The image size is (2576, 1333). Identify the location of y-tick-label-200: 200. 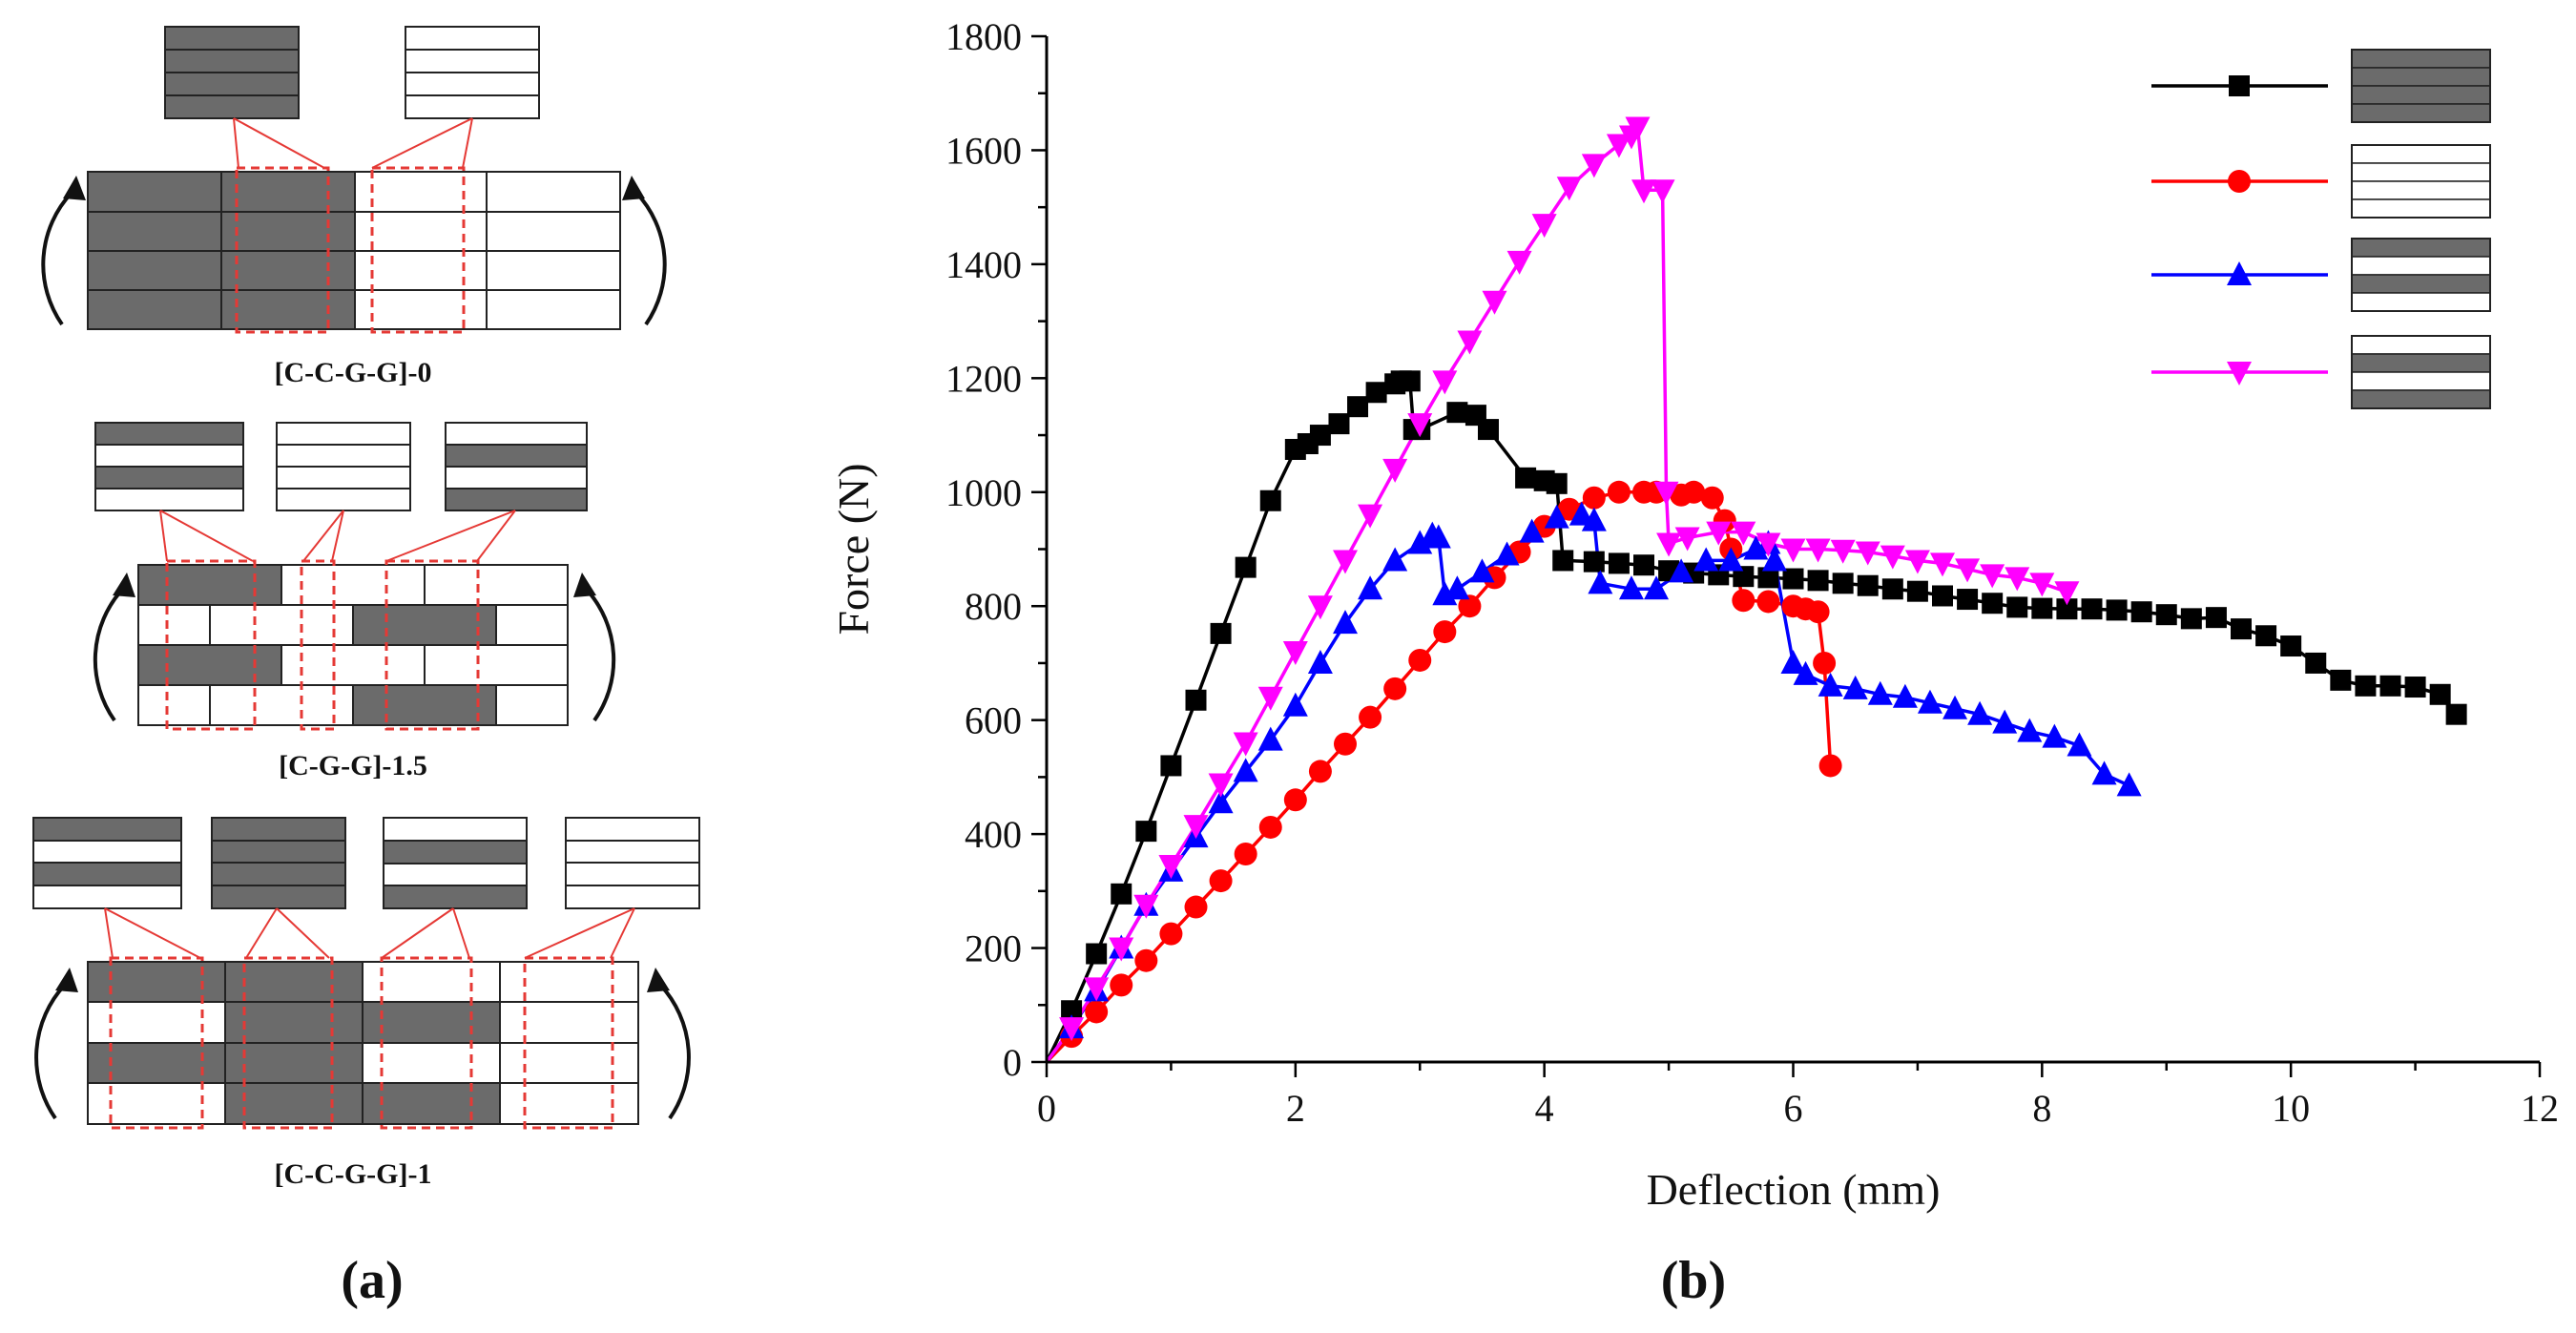
(993, 948).